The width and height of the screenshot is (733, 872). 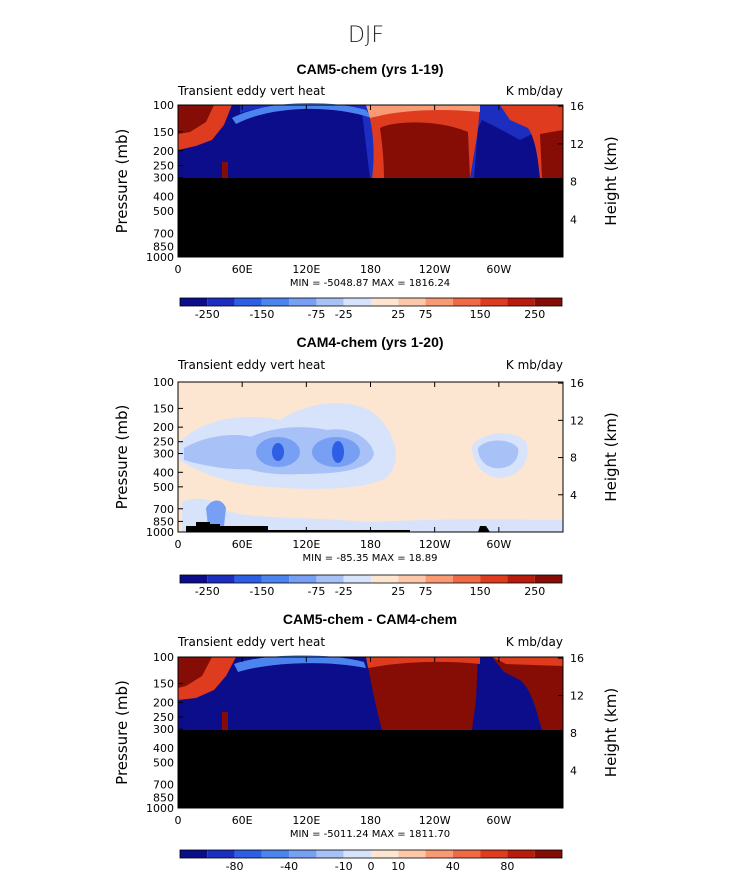 What do you see at coordinates (398, 866) in the screenshot?
I see `panel-3-colorbar-label: 10` at bounding box center [398, 866].